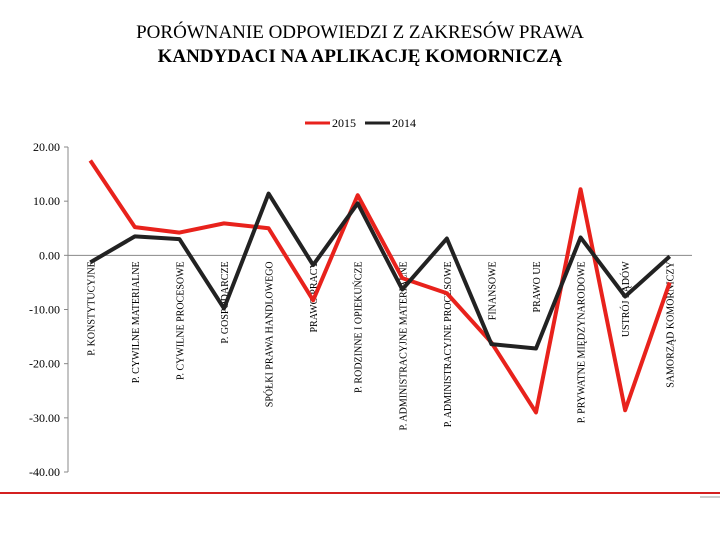 This screenshot has height=540, width=720. Describe the element at coordinates (492, 290) in the screenshot. I see `x-tick-label: FINANSOWE` at that location.